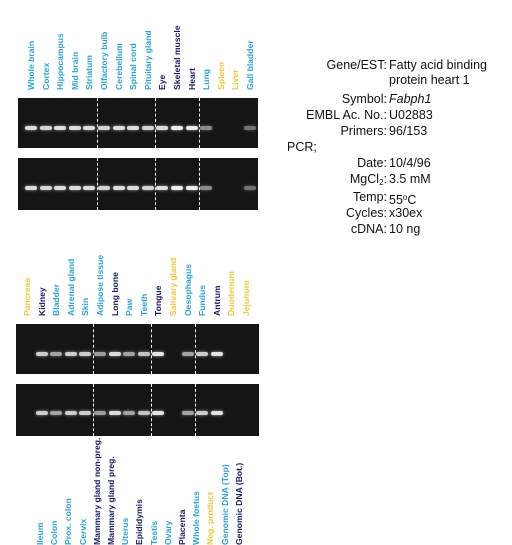 Image resolution: width=512 pixels, height=545 pixels. What do you see at coordinates (346, 115) in the screenshot?
I see `embl-label: EMBL Ac. No.:` at bounding box center [346, 115].